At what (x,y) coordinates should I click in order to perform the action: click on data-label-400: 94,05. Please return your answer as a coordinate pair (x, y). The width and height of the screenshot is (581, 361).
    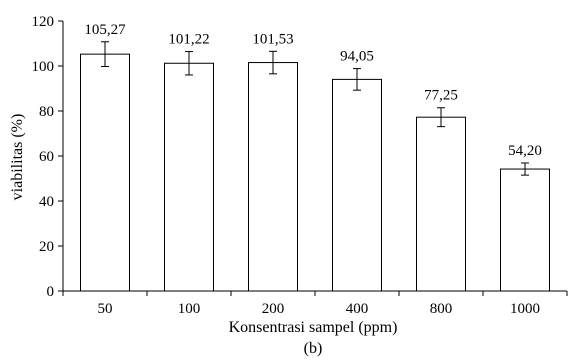
    Looking at the image, I should click on (357, 57).